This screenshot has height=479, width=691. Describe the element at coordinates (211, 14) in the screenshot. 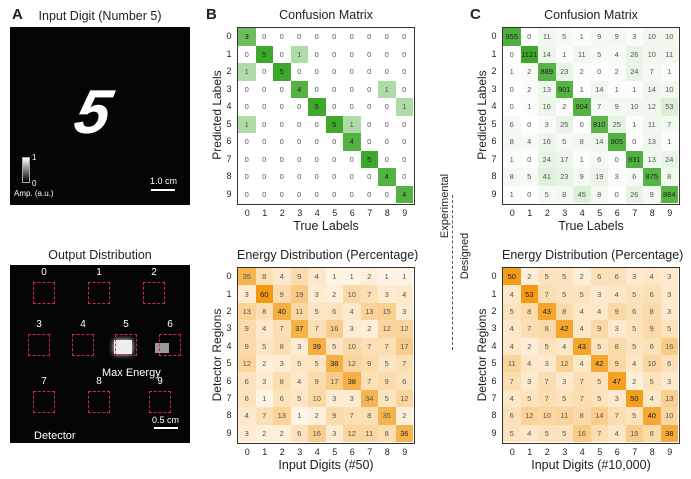

I see `panel-b-letter: B` at that location.